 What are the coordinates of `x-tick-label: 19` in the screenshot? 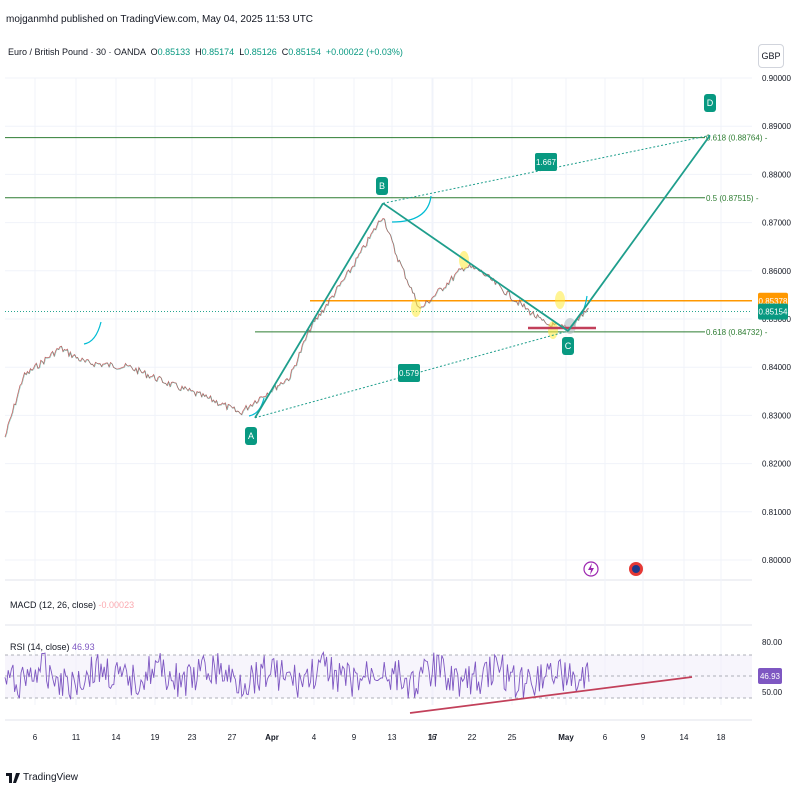 It's located at (155, 737).